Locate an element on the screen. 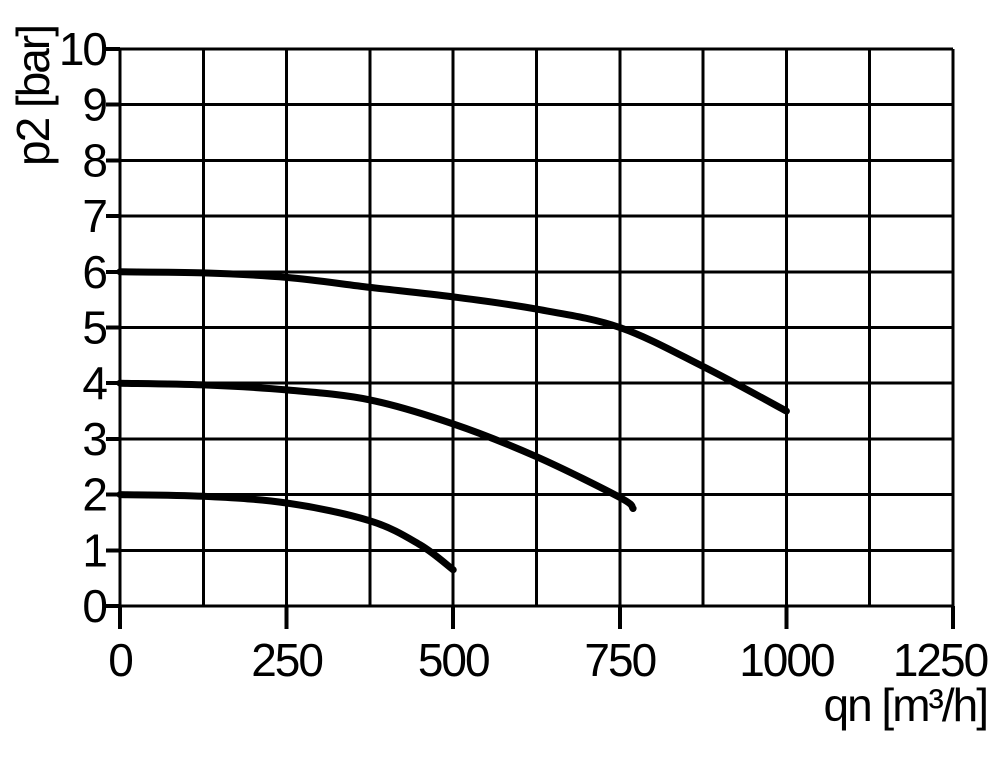  x-tick-label: 500 is located at coordinates (453, 660).